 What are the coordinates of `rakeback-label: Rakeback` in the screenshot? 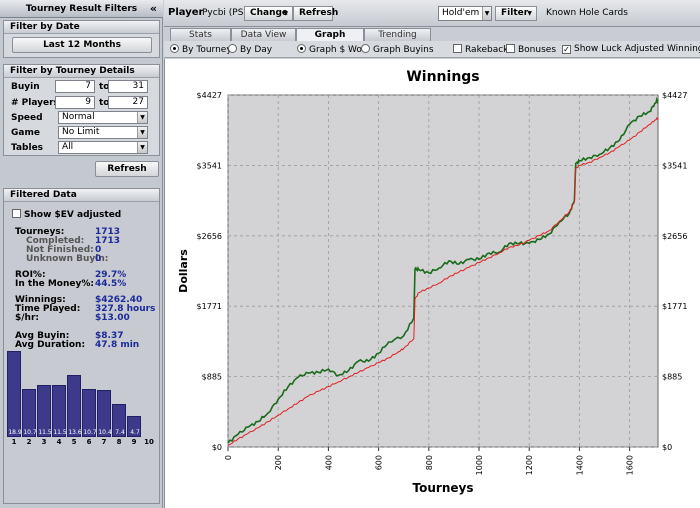 It's located at (487, 50).